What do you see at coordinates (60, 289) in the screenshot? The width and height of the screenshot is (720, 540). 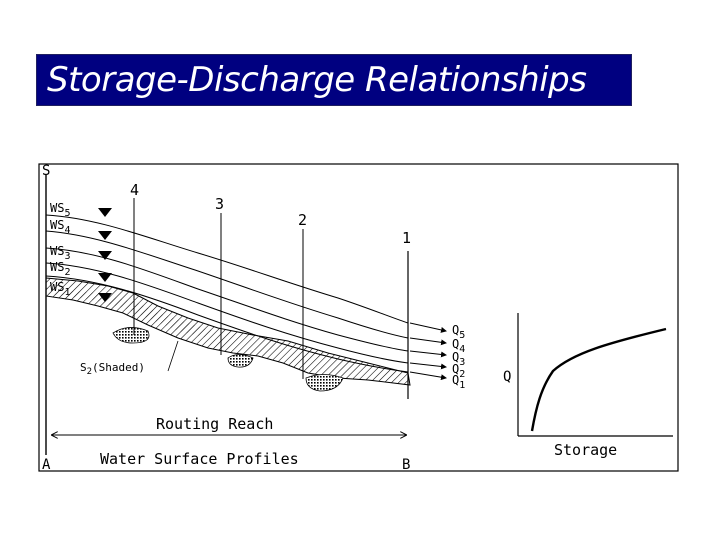 I see `svg-text: WS1` at bounding box center [60, 289].